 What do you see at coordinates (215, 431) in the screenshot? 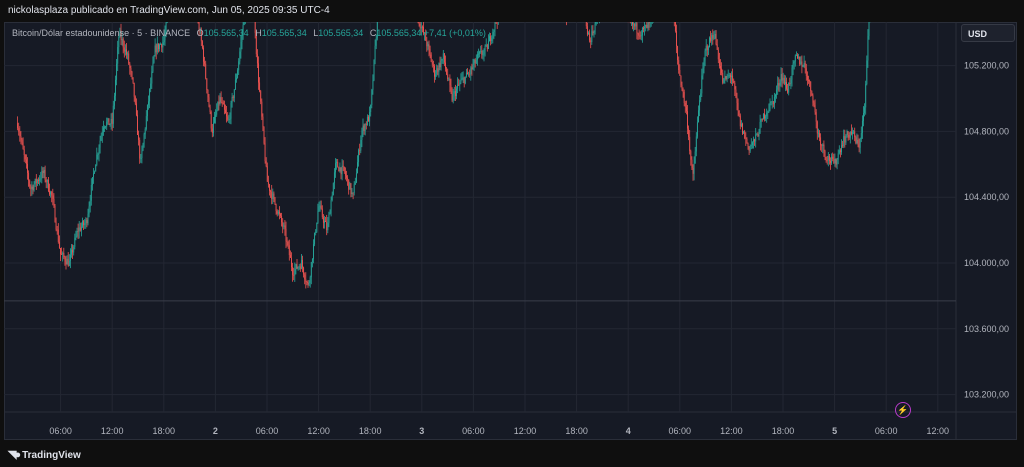
I see `x-tick-label: 2` at bounding box center [215, 431].